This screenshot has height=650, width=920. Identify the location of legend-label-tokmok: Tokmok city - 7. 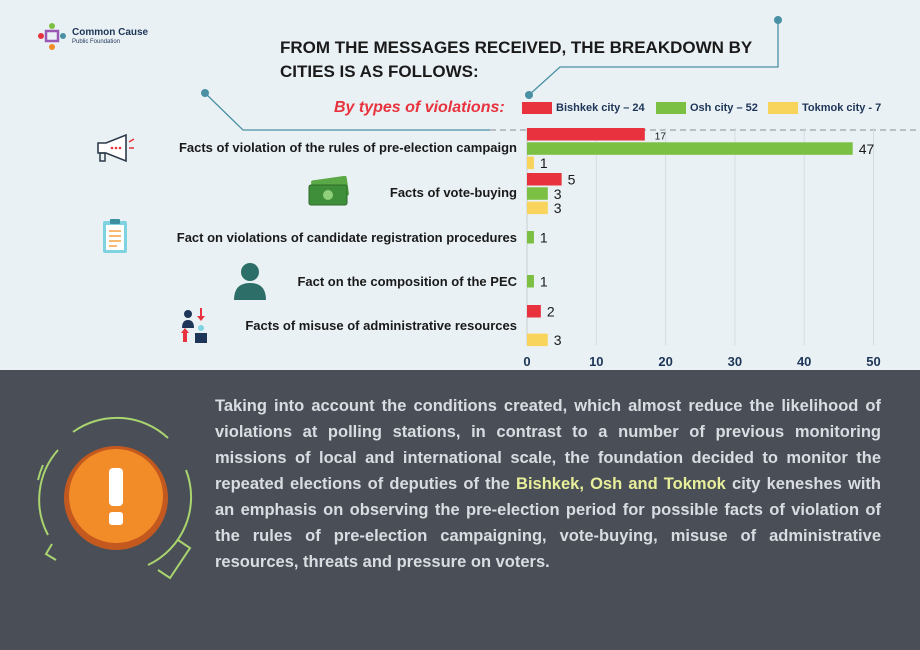
(842, 108).